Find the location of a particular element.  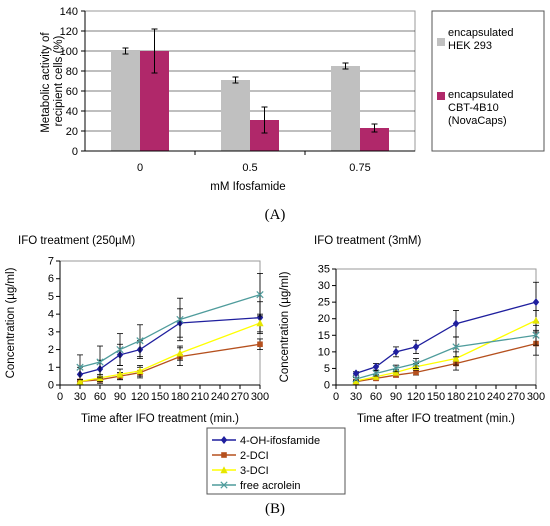

y-tick-label-250um: 3 is located at coordinates (51, 332).